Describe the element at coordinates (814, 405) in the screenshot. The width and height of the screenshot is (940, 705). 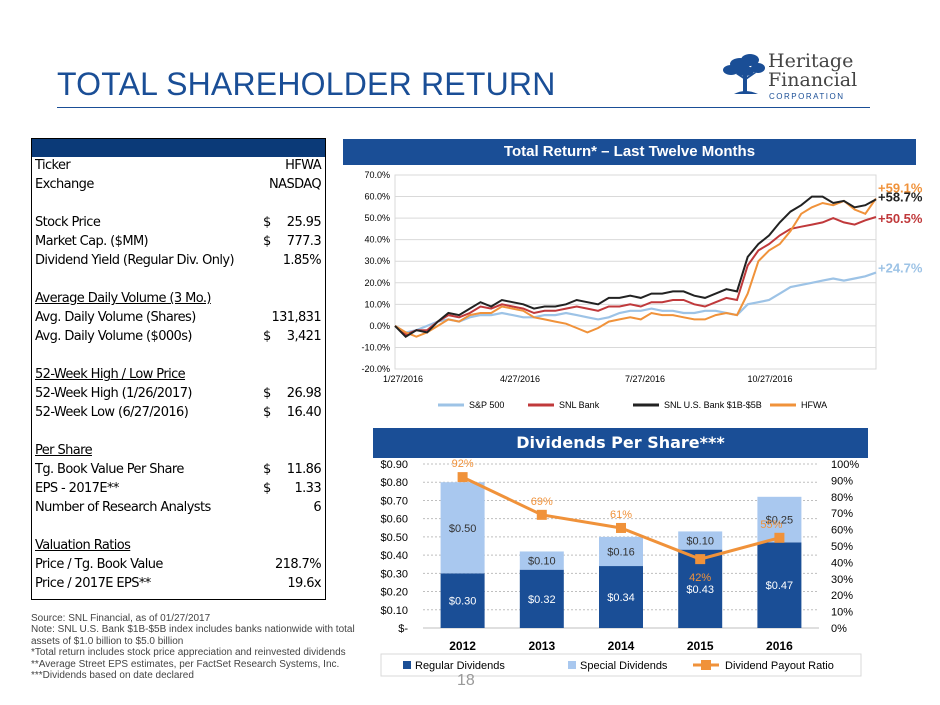
I see `legend-label: HFWA` at that location.